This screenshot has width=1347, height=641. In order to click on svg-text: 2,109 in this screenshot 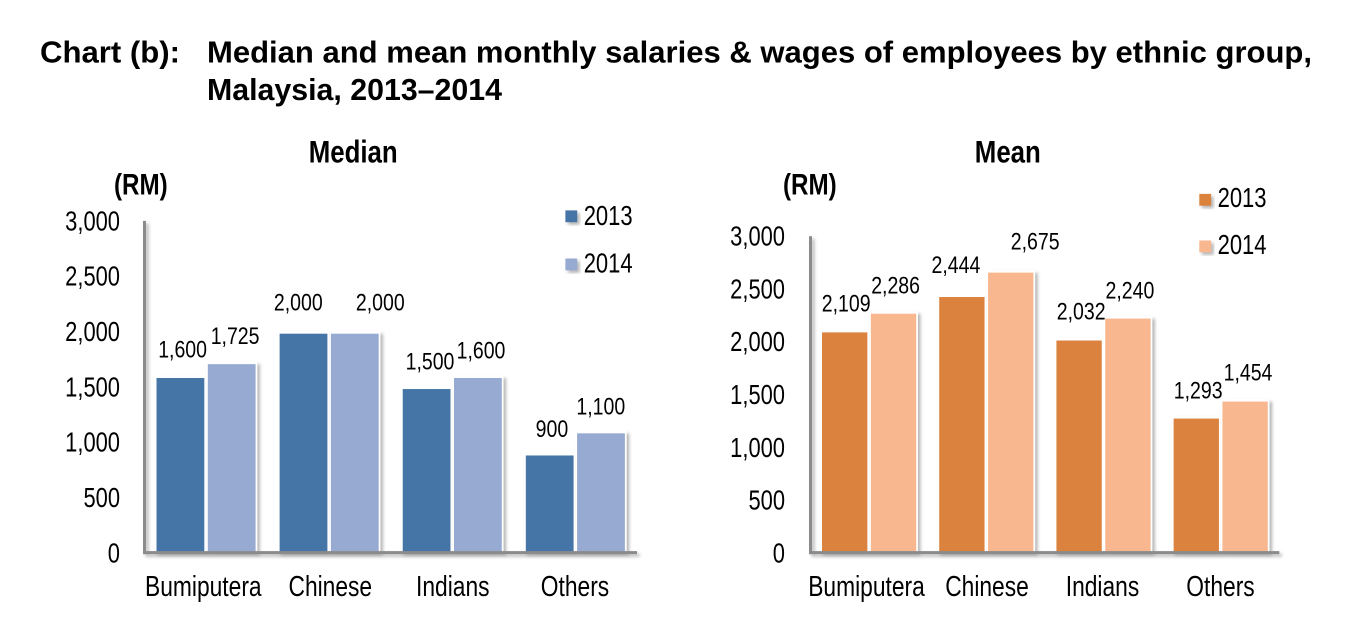, I will do `click(846, 303)`.